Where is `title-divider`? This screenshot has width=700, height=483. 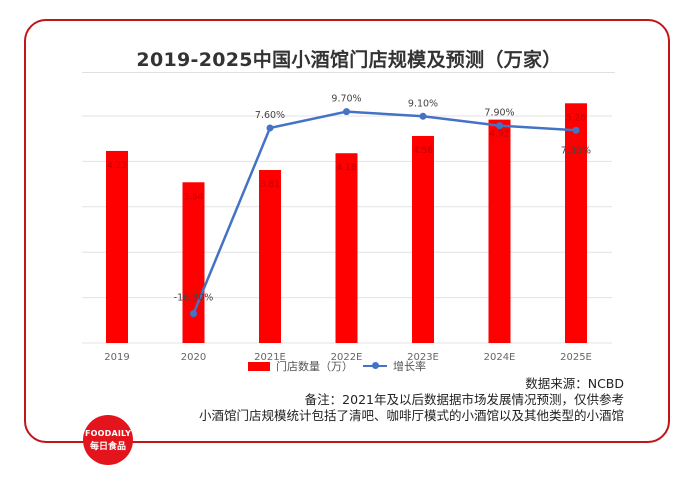
title-divider is located at coordinates (348, 72).